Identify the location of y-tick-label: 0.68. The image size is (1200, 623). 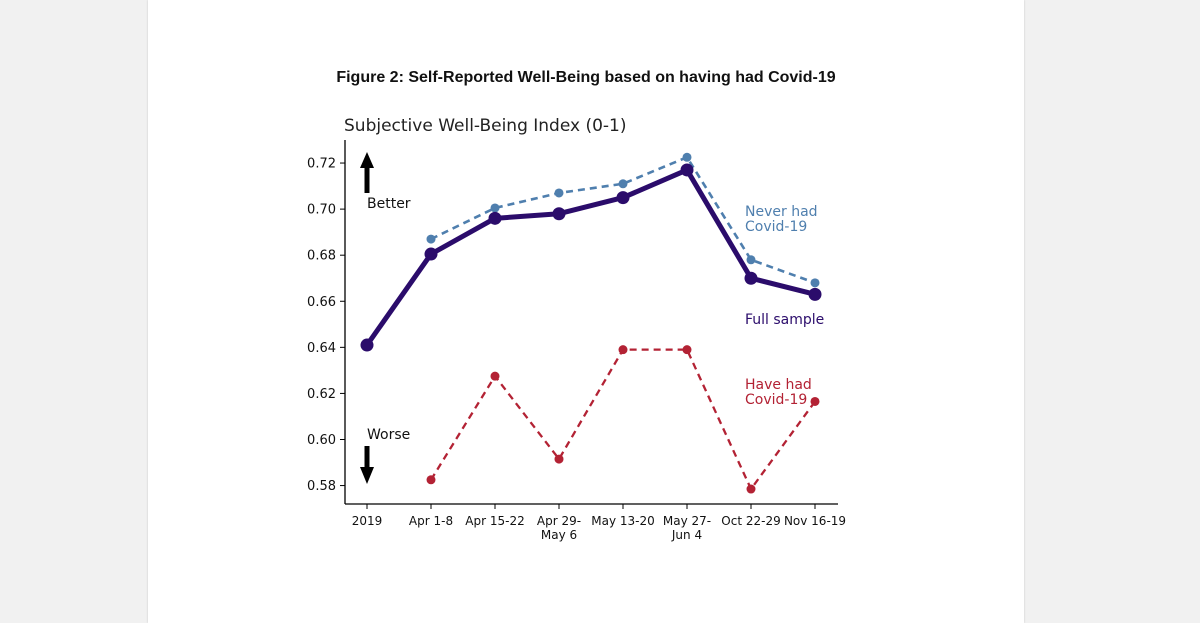
(321, 256).